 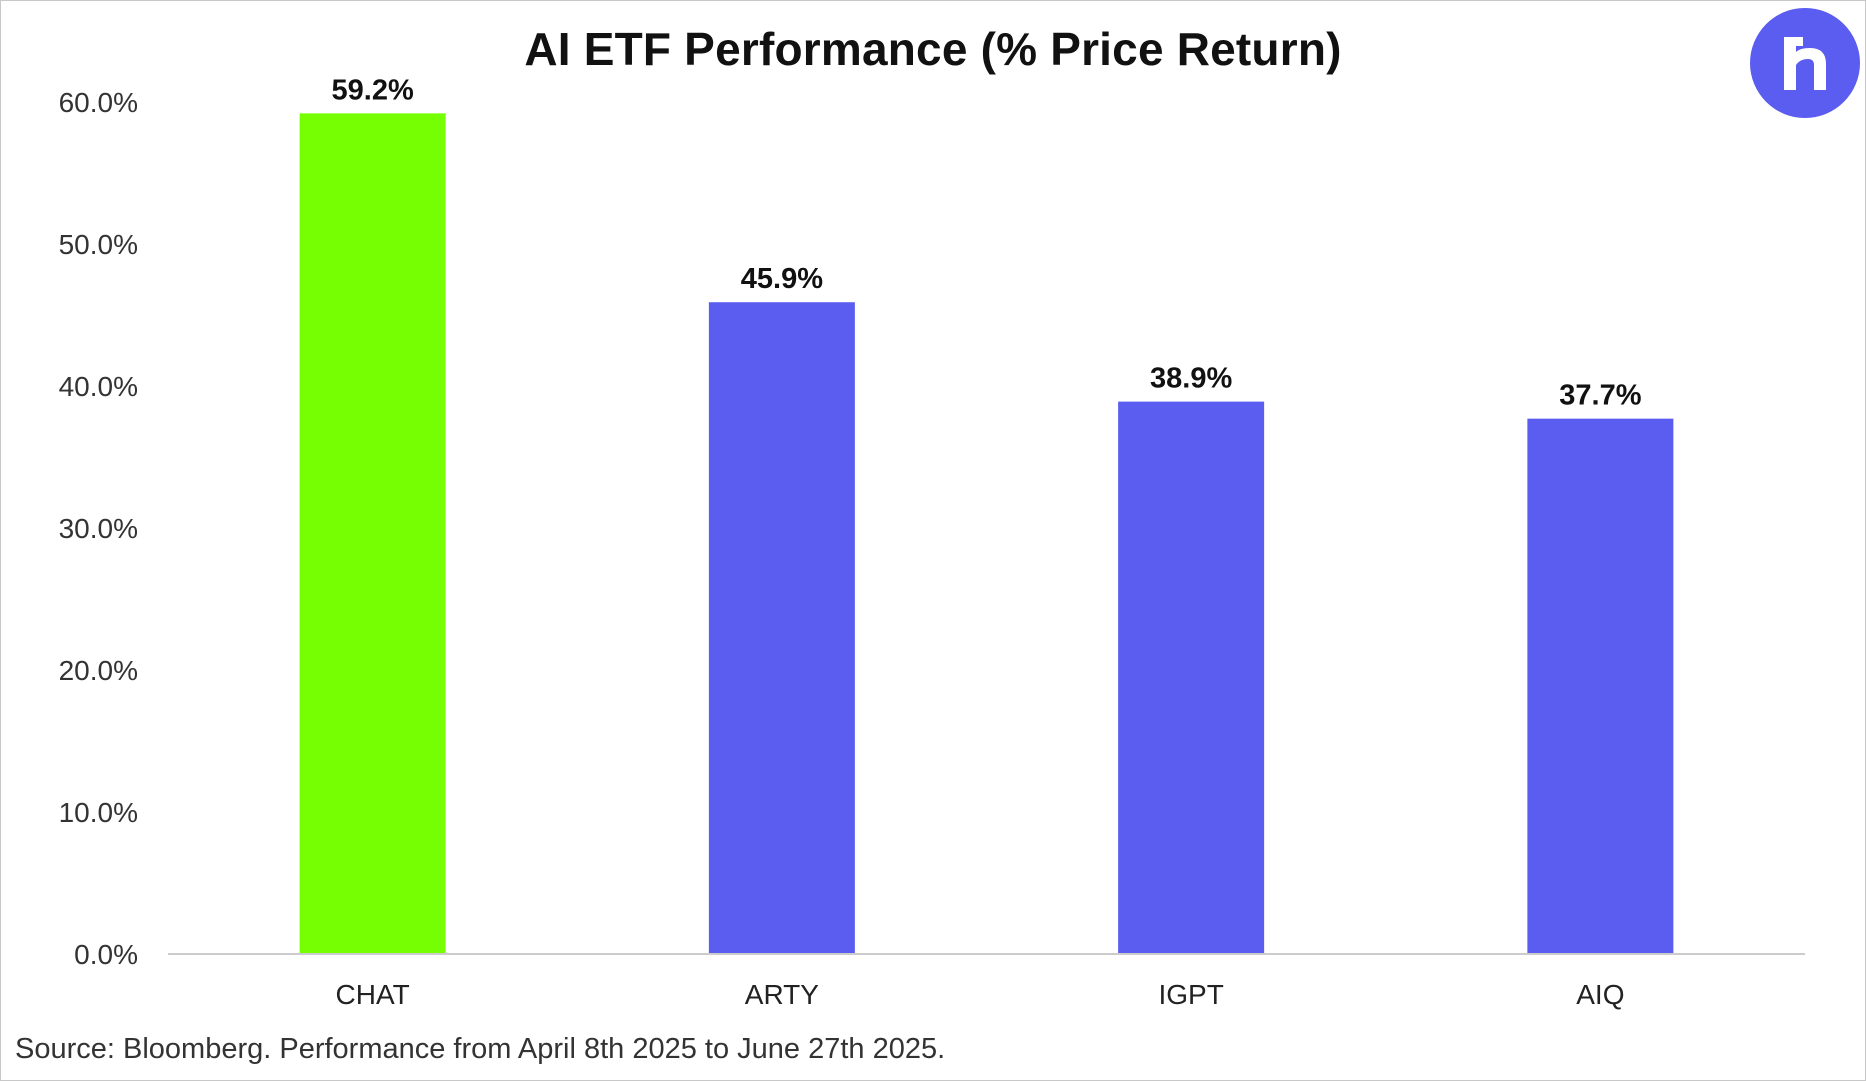 What do you see at coordinates (98, 670) in the screenshot?
I see `y-tick-label: 20.0%` at bounding box center [98, 670].